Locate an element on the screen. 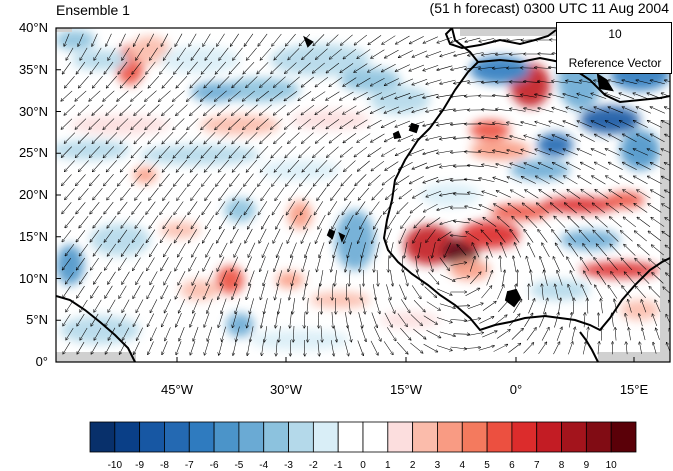  lon-label: 15°E is located at coordinates (634, 389).